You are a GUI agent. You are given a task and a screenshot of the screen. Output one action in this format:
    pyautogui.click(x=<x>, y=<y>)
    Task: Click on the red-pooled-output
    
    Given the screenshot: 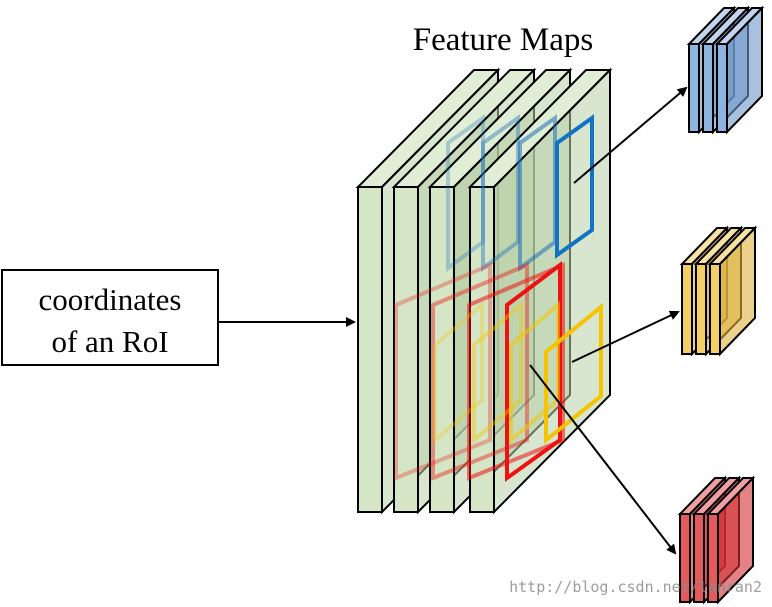 What is the action you would take?
    pyautogui.click(x=716, y=540)
    